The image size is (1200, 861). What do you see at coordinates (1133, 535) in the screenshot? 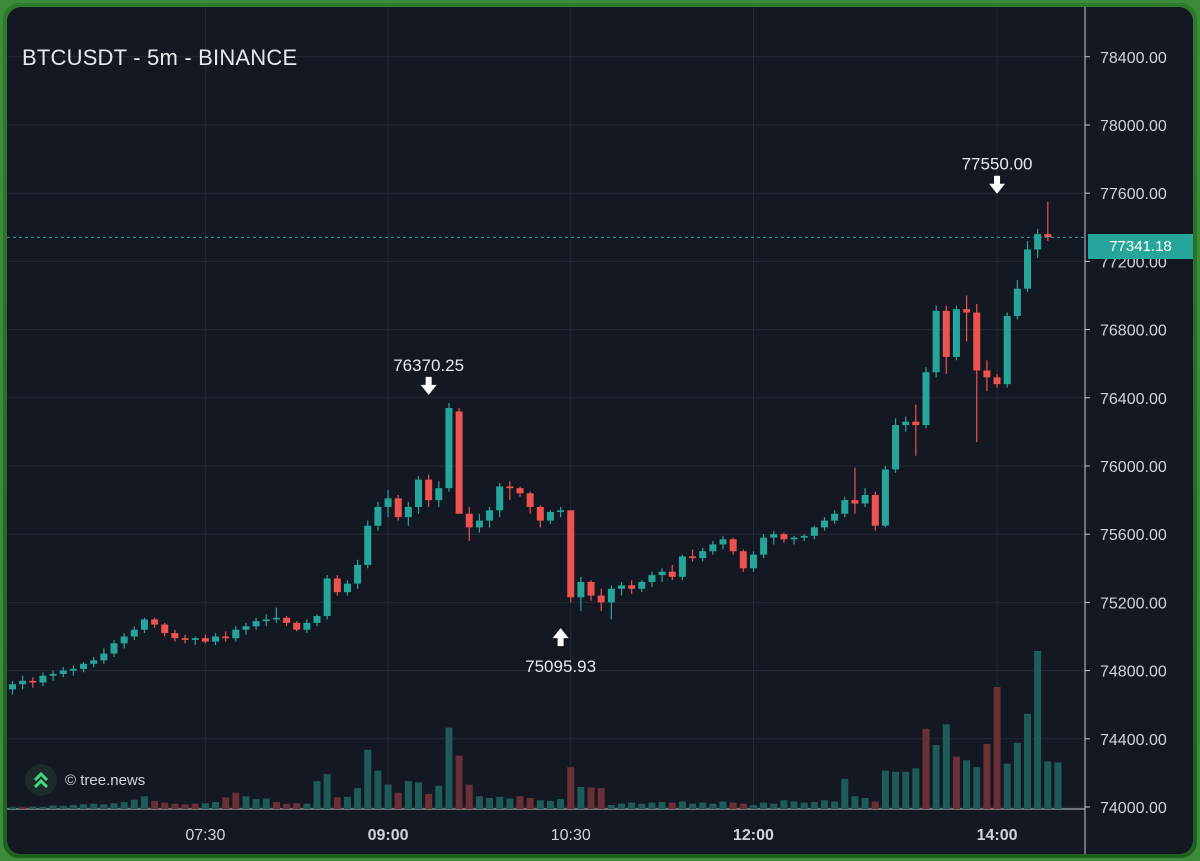
I see `y-tick-label: 75600.00` at bounding box center [1133, 535].